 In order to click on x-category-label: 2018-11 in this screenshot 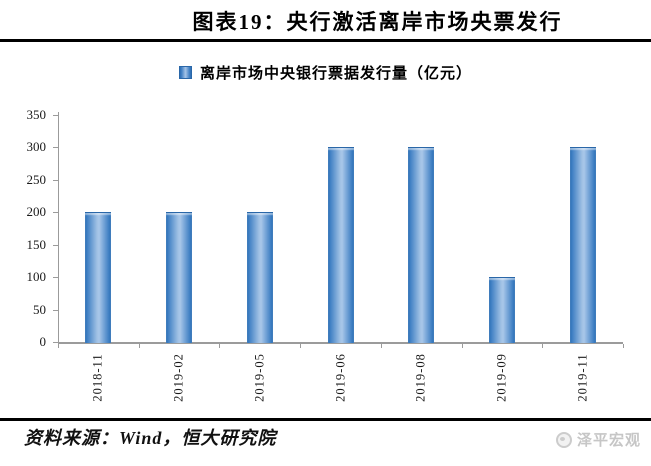, I will do `click(97, 377)`.